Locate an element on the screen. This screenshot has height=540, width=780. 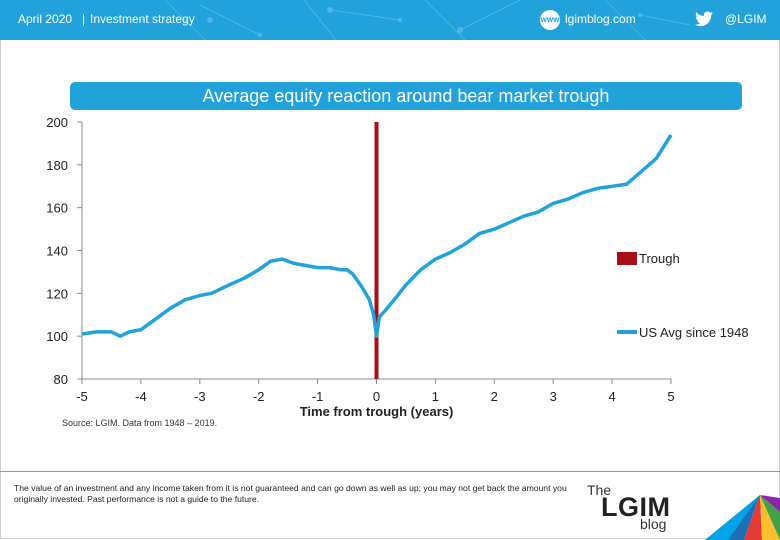
y-tick-label: 200 is located at coordinates (57, 122).